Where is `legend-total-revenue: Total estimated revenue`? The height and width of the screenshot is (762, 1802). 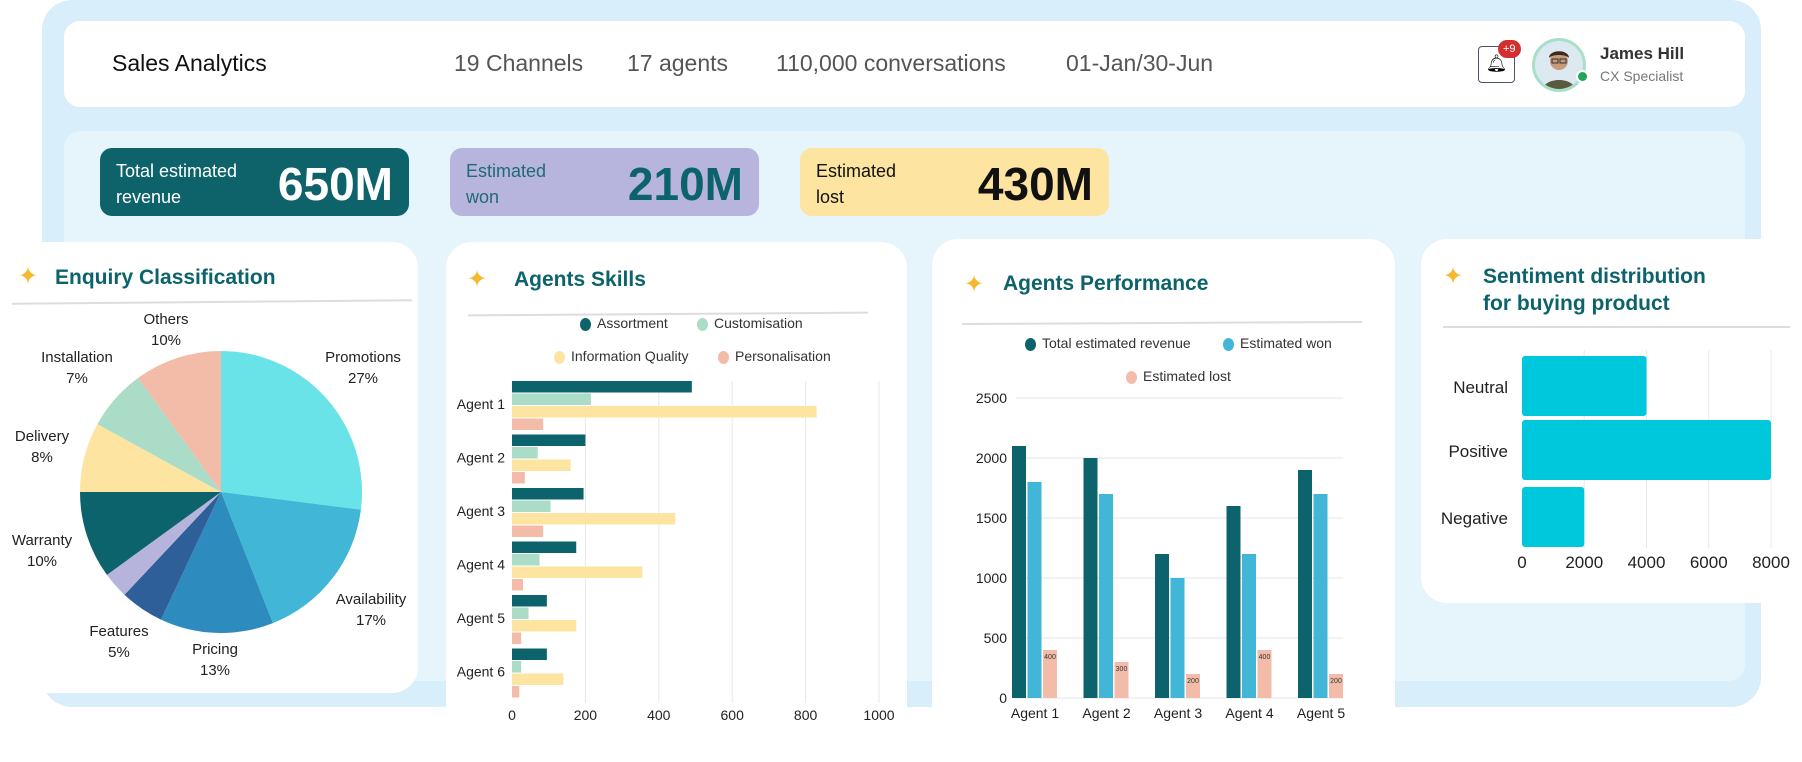
legend-total-revenue: Total estimated revenue is located at coordinates (1108, 343).